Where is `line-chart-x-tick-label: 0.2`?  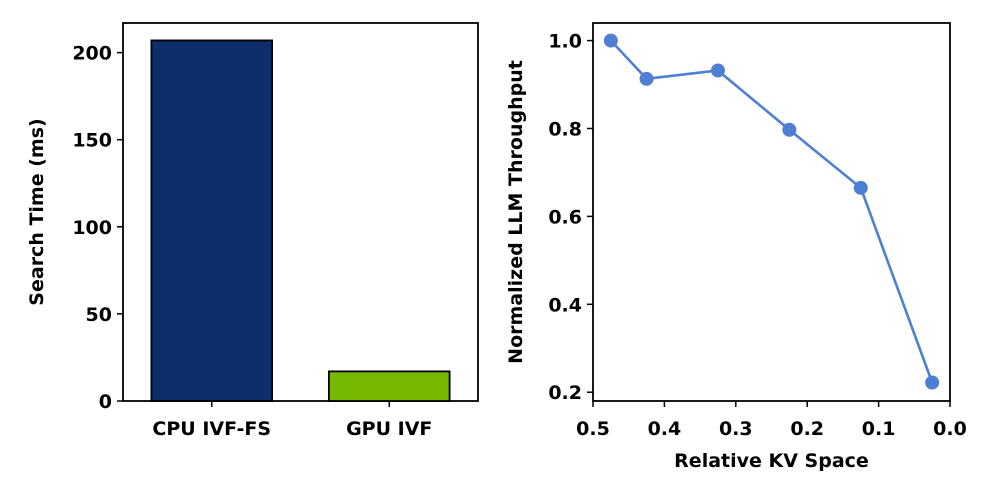 line-chart-x-tick-label: 0.2 is located at coordinates (807, 429).